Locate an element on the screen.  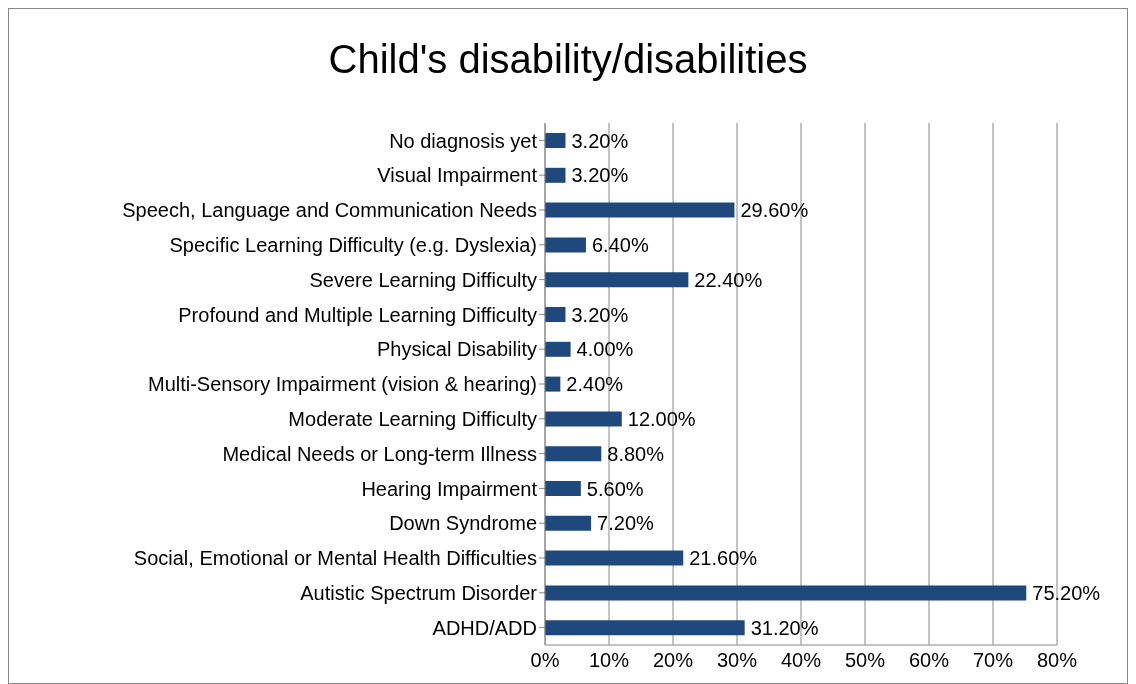
data-label: 29.60% is located at coordinates (774, 210).